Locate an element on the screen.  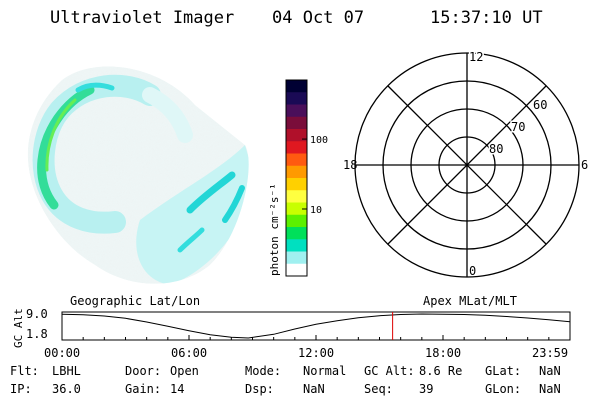
polar-label-12: 12 is located at coordinates (476, 57).